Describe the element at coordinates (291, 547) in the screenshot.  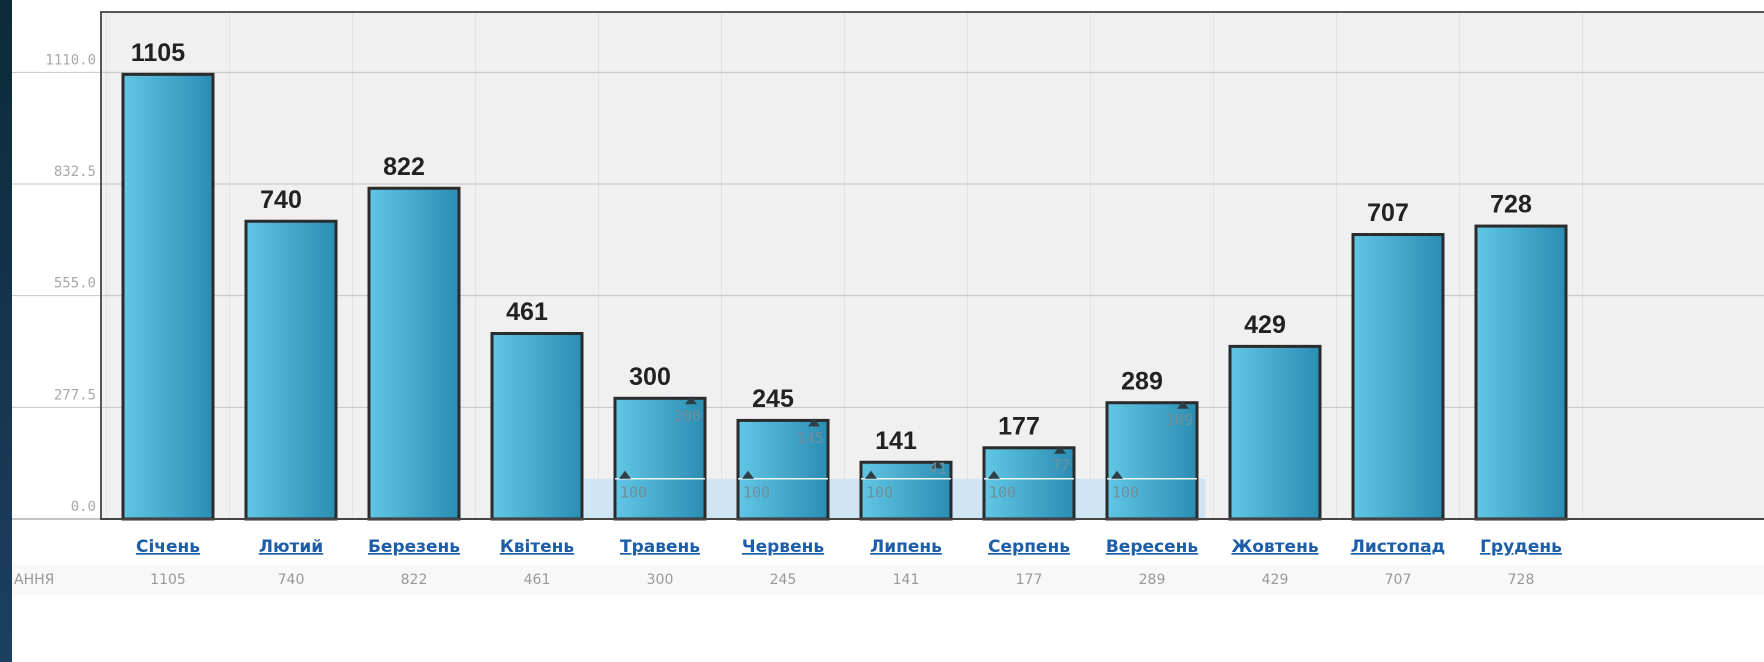
I see `category-link: Лютий` at that location.